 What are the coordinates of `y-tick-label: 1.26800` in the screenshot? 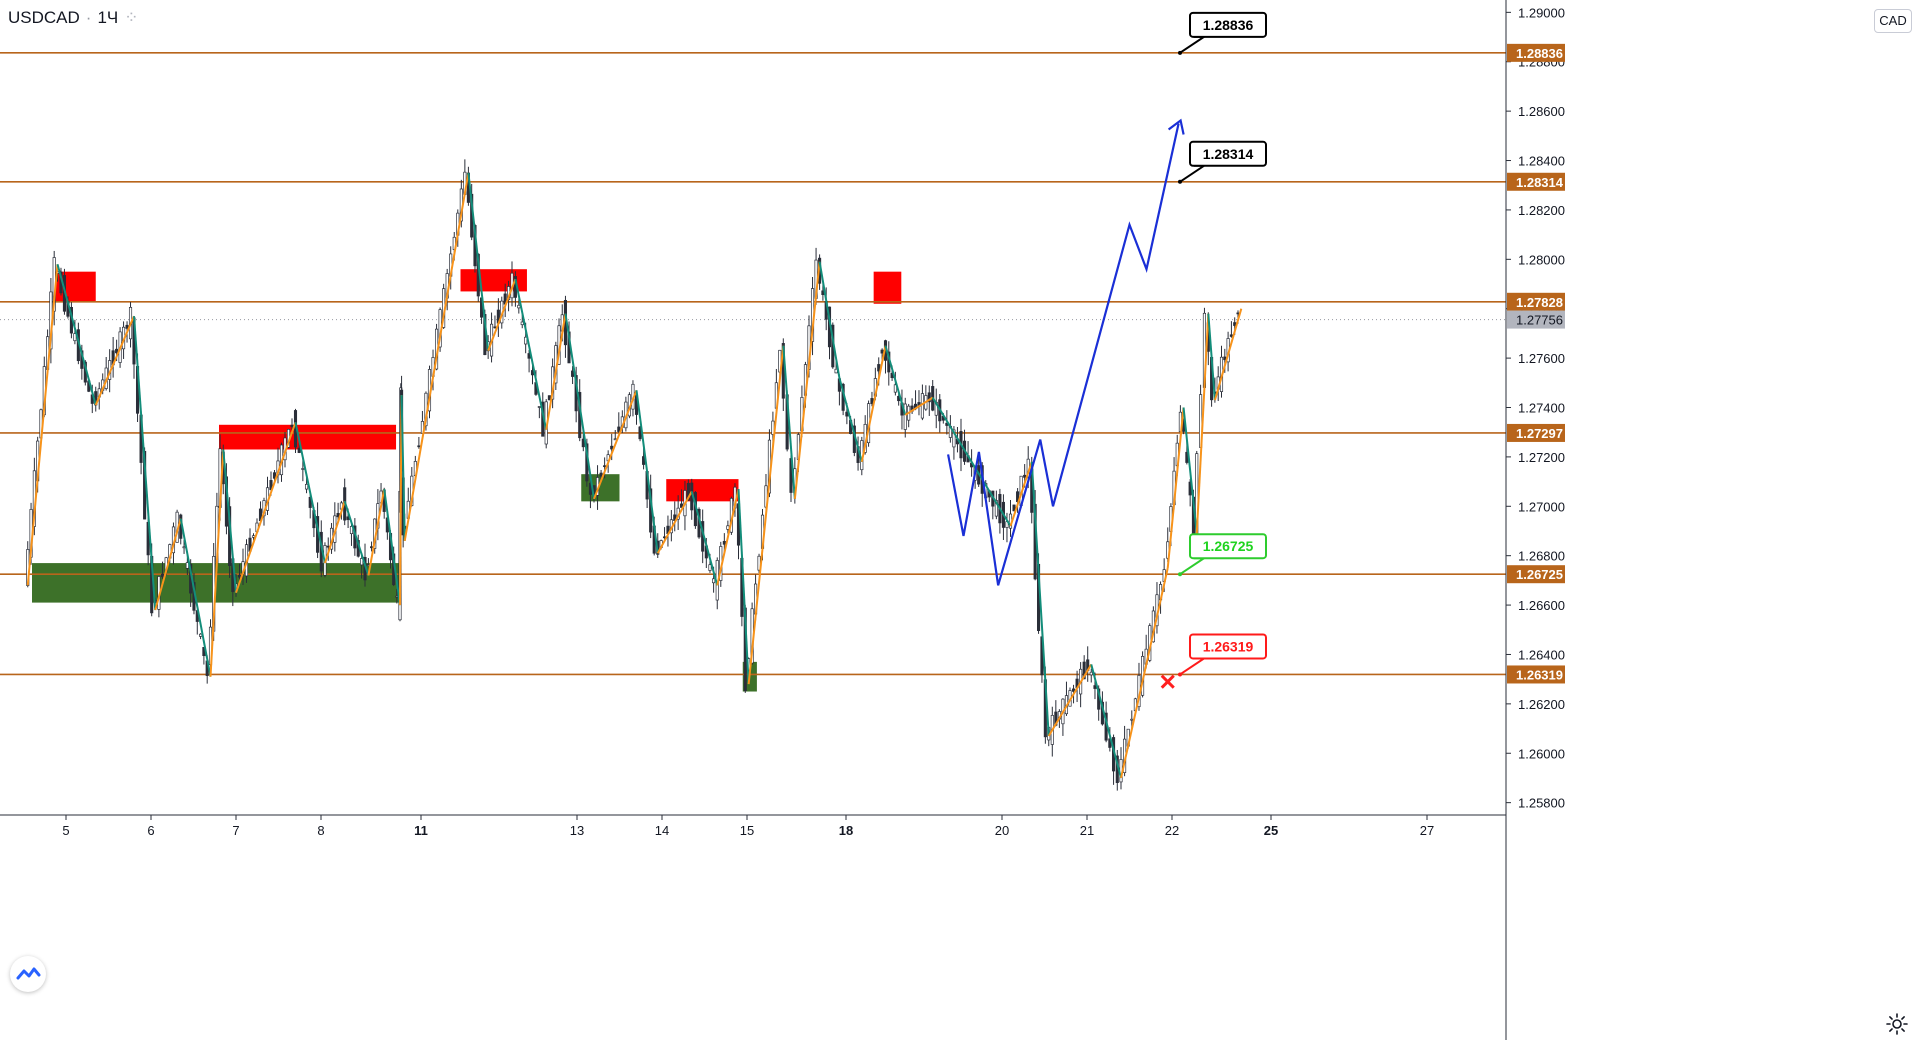 It's located at (1541, 556).